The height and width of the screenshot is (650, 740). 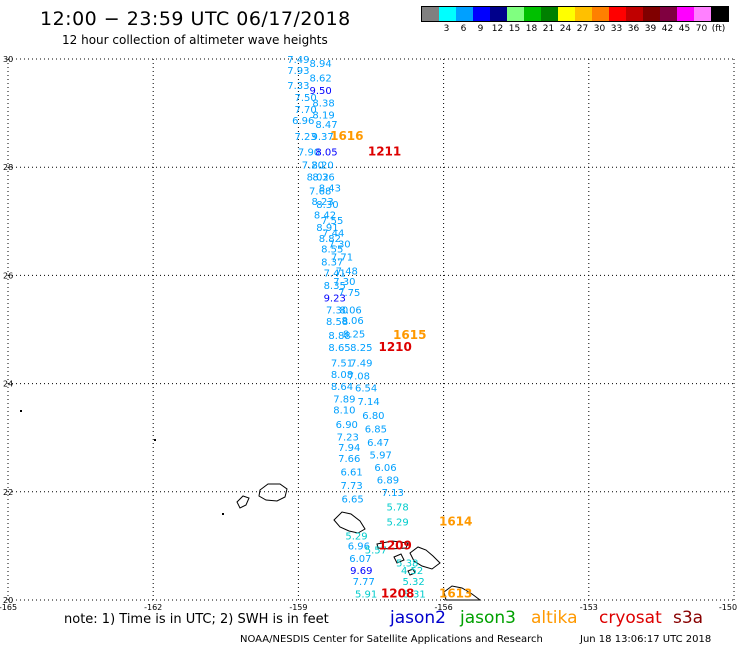 I want to click on wave-height-label: 7.70, so click(x=306, y=110).